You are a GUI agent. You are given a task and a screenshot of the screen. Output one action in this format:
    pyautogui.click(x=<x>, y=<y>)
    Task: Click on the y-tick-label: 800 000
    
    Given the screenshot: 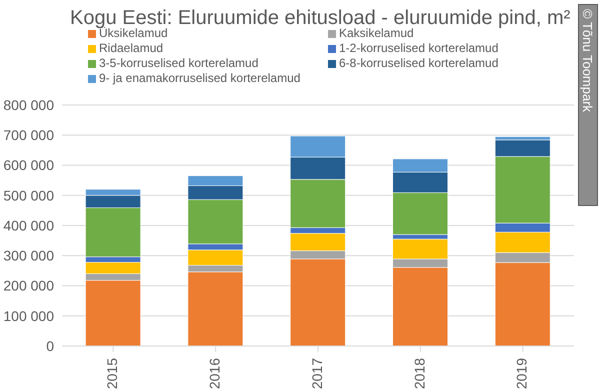 What is the action you would take?
    pyautogui.click(x=28, y=104)
    